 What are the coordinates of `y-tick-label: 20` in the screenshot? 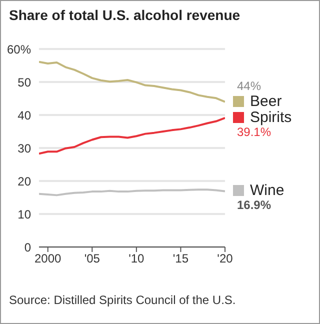 It's located at (25, 181).